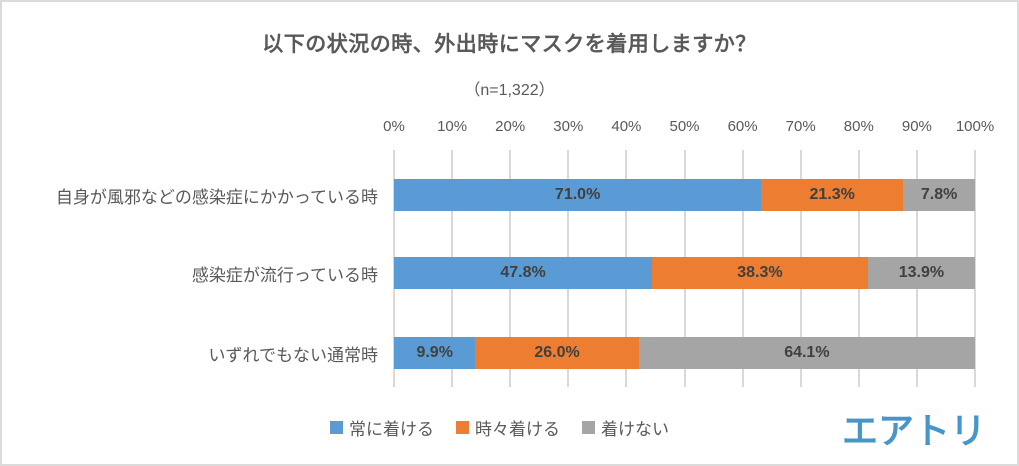  I want to click on x-axis-tick-label: 10%, so click(452, 126).